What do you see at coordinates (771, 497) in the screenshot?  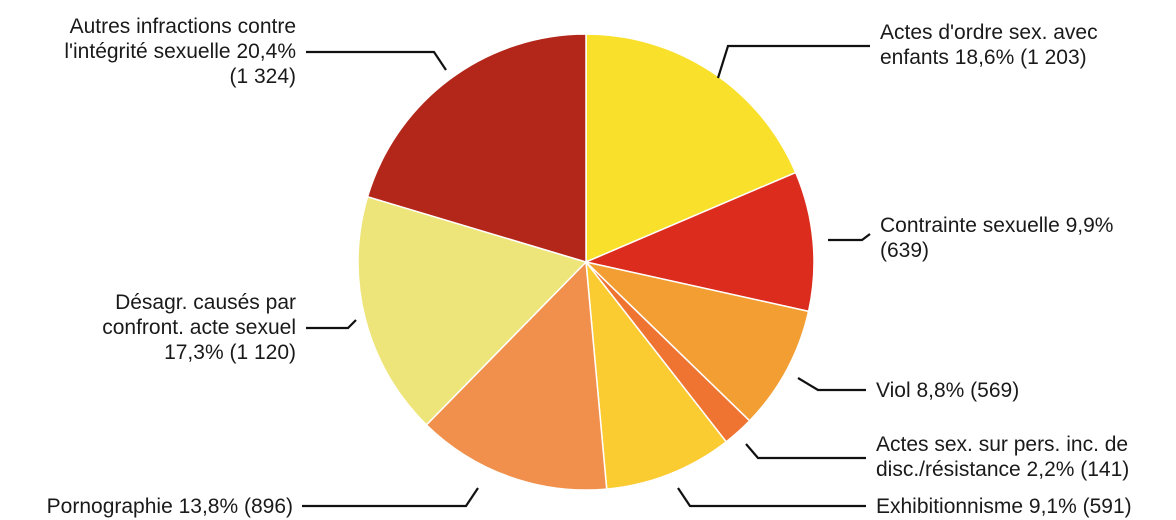 I see `leader-line-exhibitionnisme` at bounding box center [771, 497].